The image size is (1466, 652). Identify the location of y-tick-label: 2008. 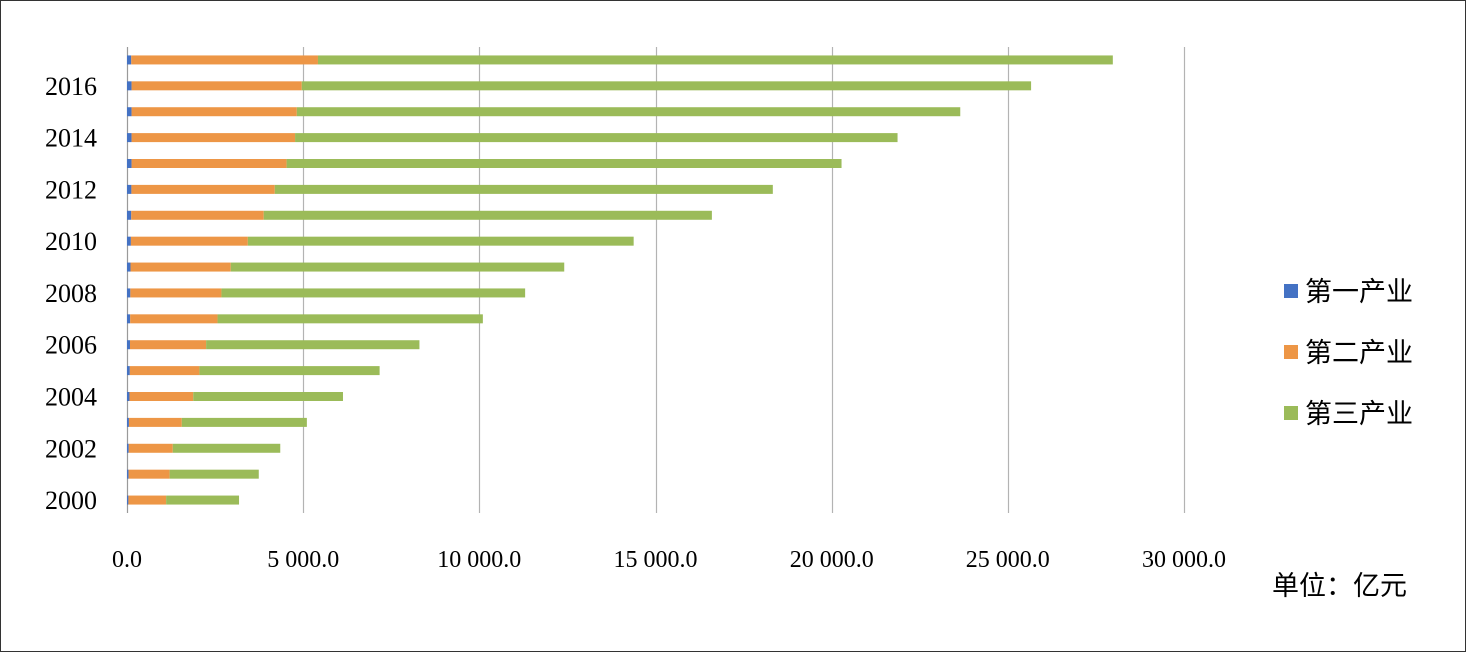
(71, 293).